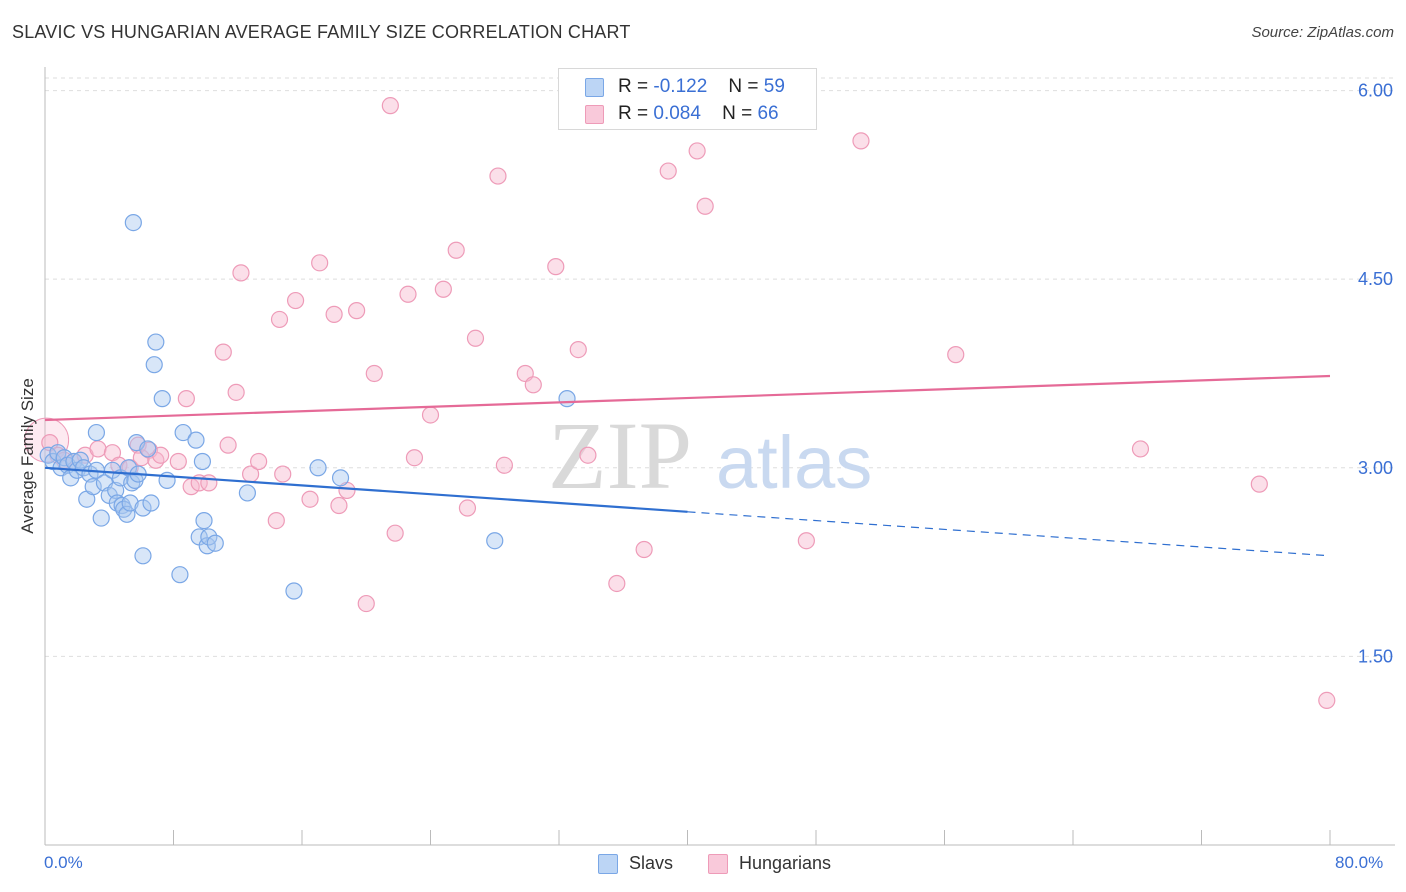 This screenshot has height=892, width=1406. Describe the element at coordinates (1009, 534) in the screenshot. I see `slavs-trend-extension` at that location.